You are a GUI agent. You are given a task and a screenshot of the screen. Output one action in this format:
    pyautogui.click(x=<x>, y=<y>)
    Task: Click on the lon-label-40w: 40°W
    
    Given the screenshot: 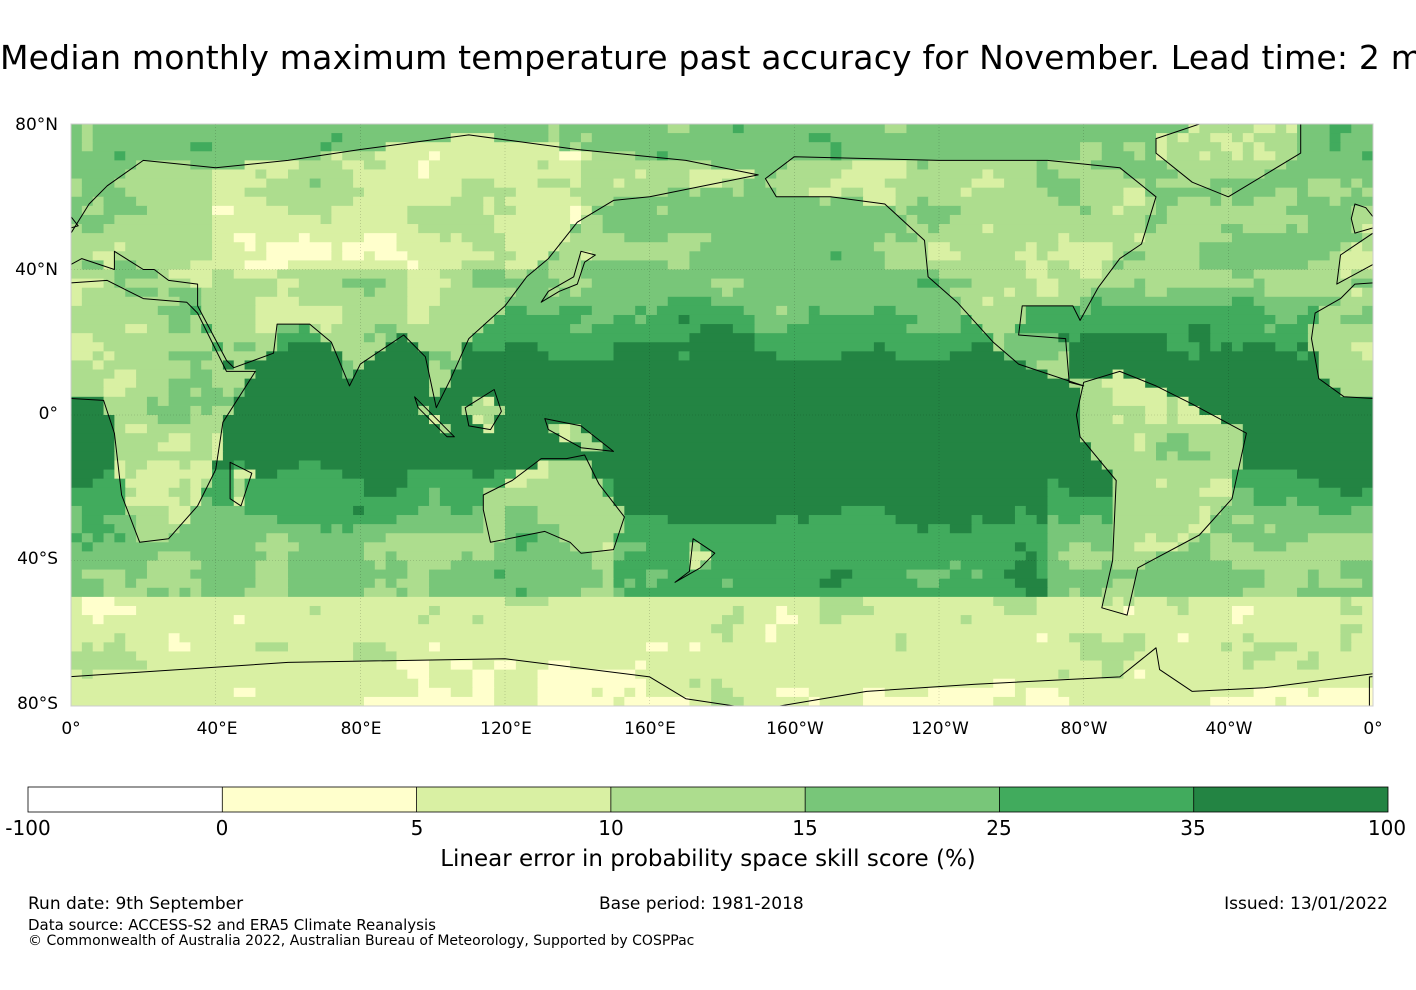 What is the action you would take?
    pyautogui.click(x=1229, y=729)
    